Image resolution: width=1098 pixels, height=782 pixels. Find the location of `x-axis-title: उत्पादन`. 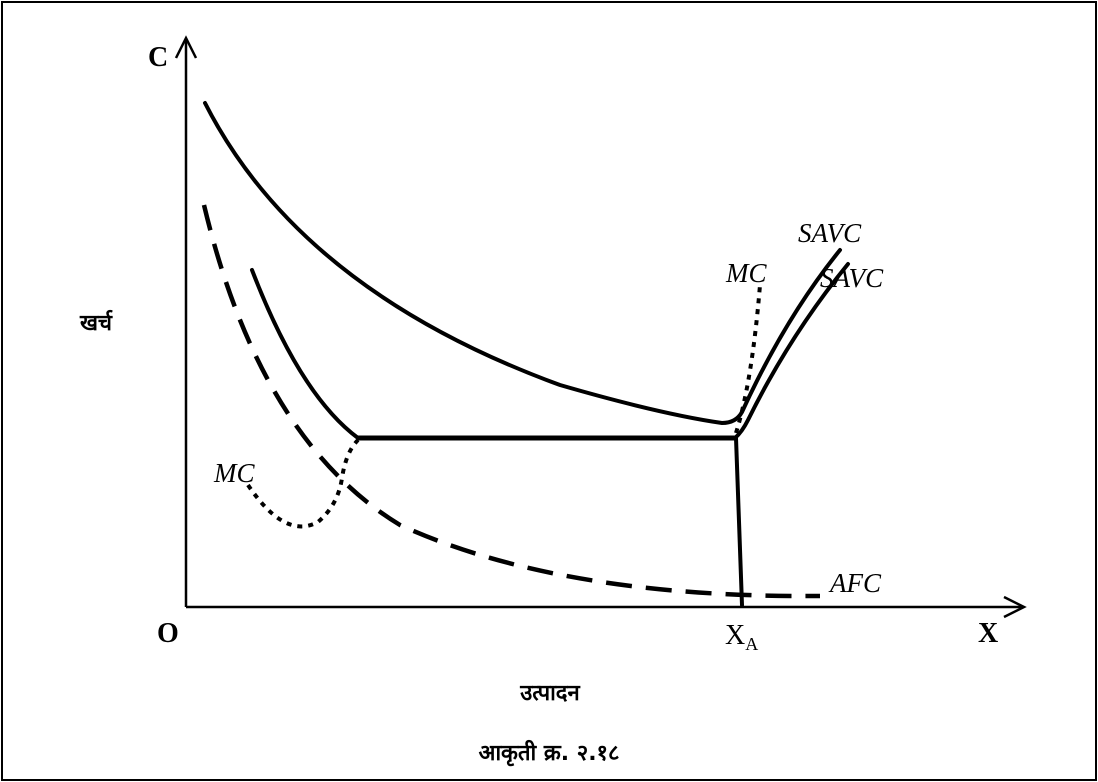

x-axis-title: उत्पादन is located at coordinates (549, 693).